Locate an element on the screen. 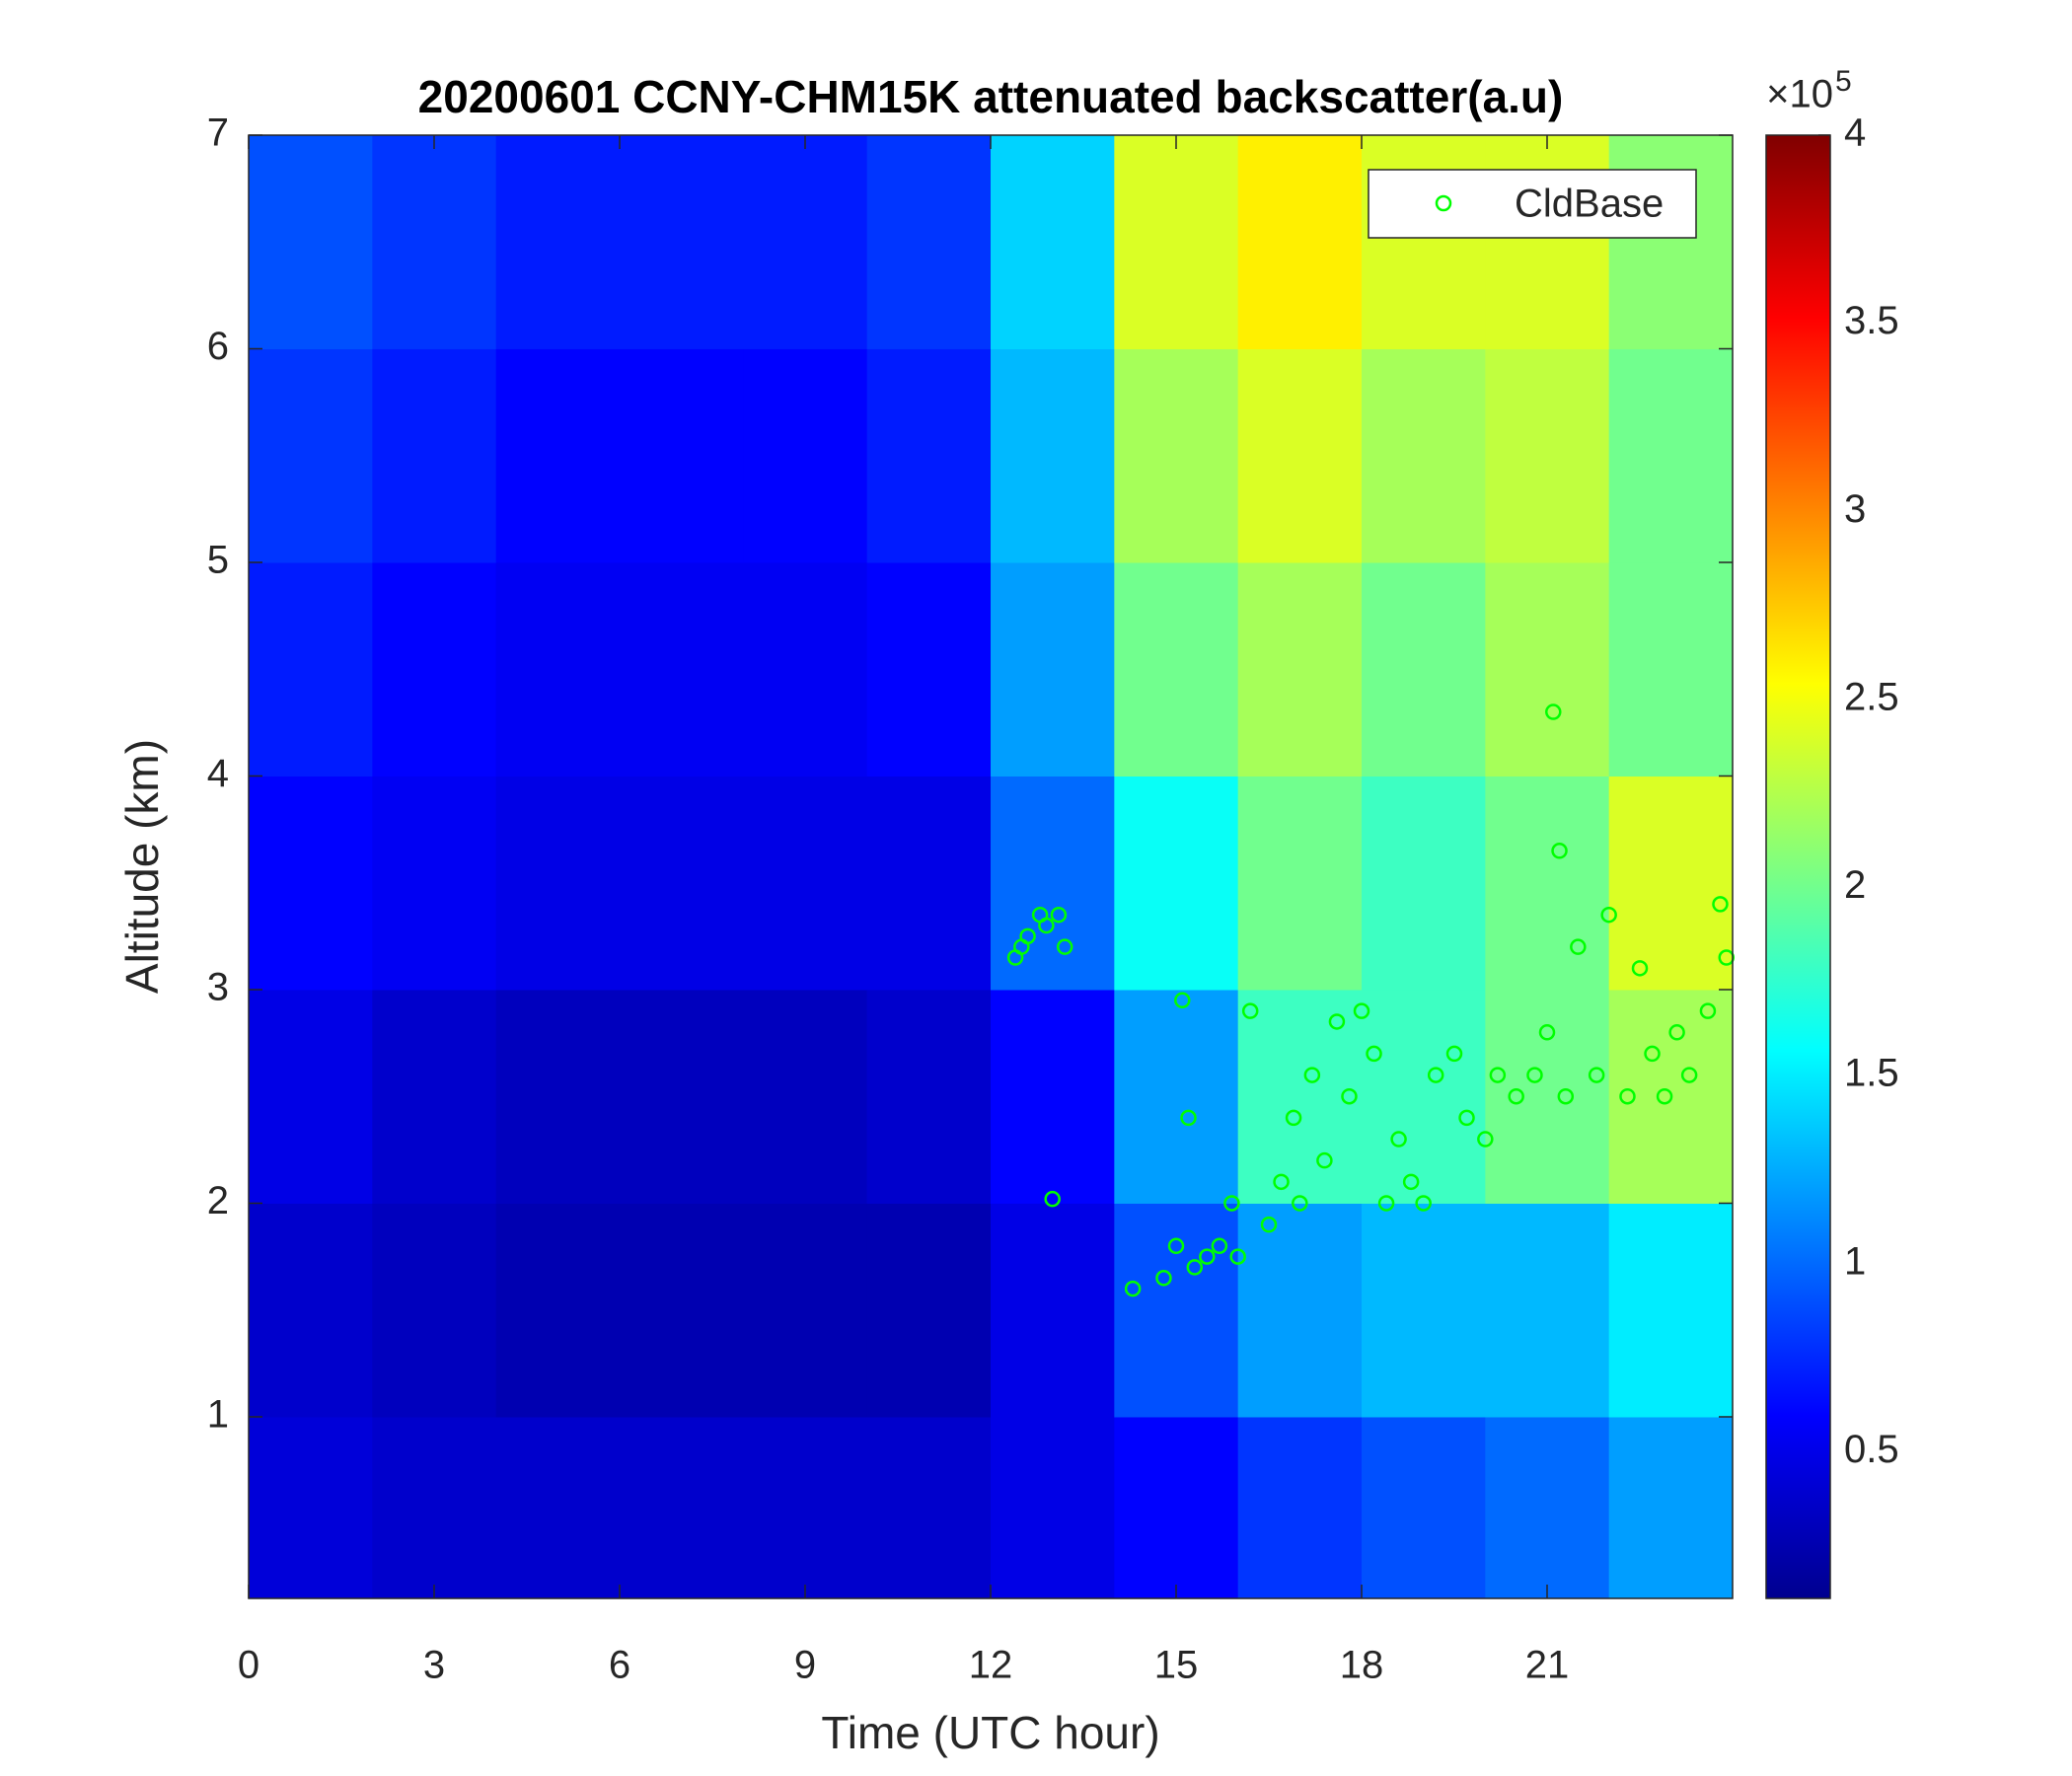 Image resolution: width=2072 pixels, height=1776 pixels. colorbar is located at coordinates (1798, 866).